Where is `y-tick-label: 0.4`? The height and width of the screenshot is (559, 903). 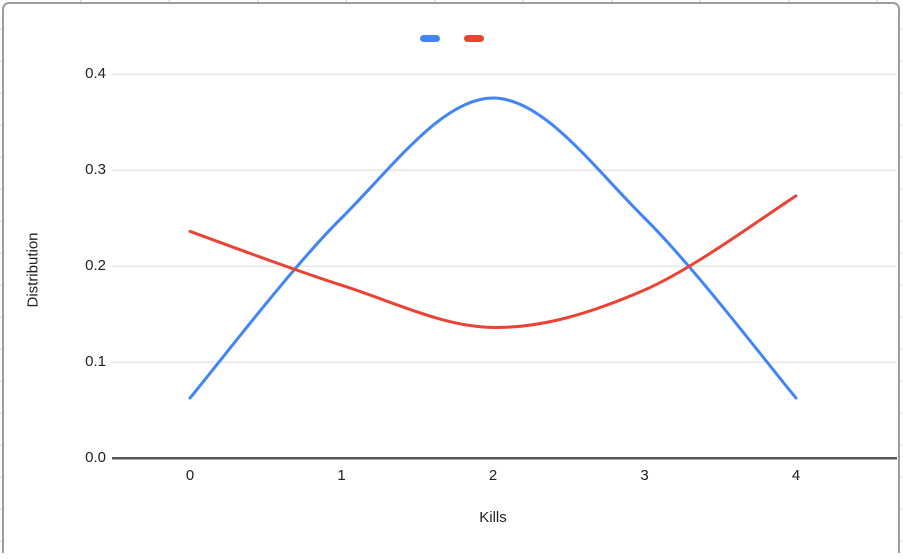
y-tick-label: 0.4 is located at coordinates (95, 73).